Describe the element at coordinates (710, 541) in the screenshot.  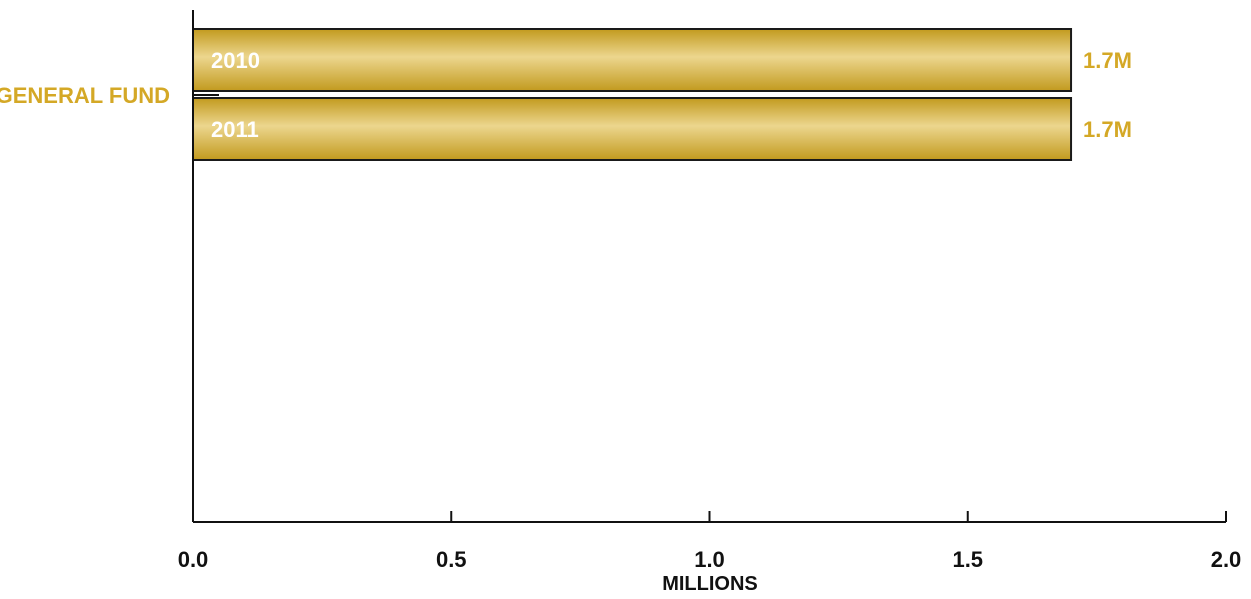
I see `ticks-layer: 0.0 0.5 1.0 1.5 2.0` at that location.